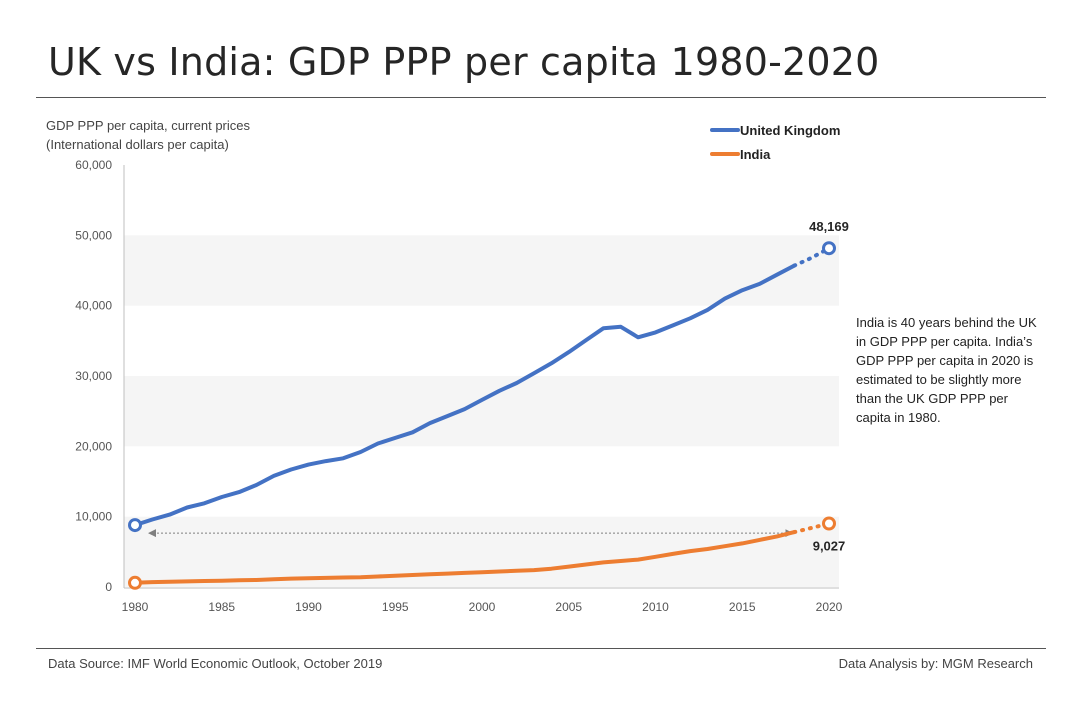 This screenshot has width=1080, height=720. Describe the element at coordinates (829, 546) in the screenshot. I see `end-label-india: 9,027` at that location.